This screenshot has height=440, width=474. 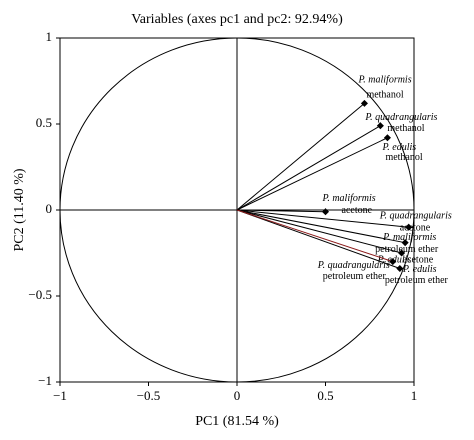 What do you see at coordinates (149, 395) in the screenshot?
I see `x-tick-label: −0.5` at bounding box center [149, 395].